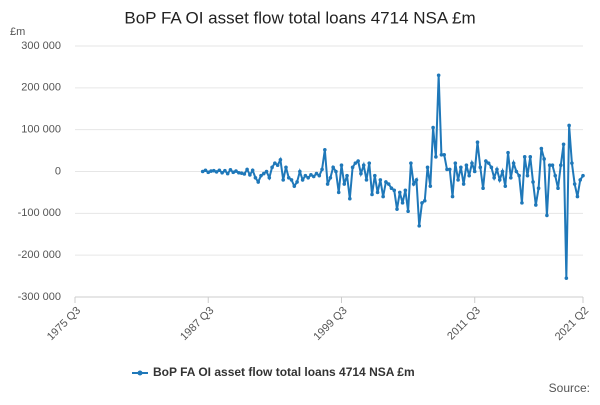 The height and width of the screenshot is (405, 600). I want to click on x-tick-label: 1987 Q3, so click(197, 324).